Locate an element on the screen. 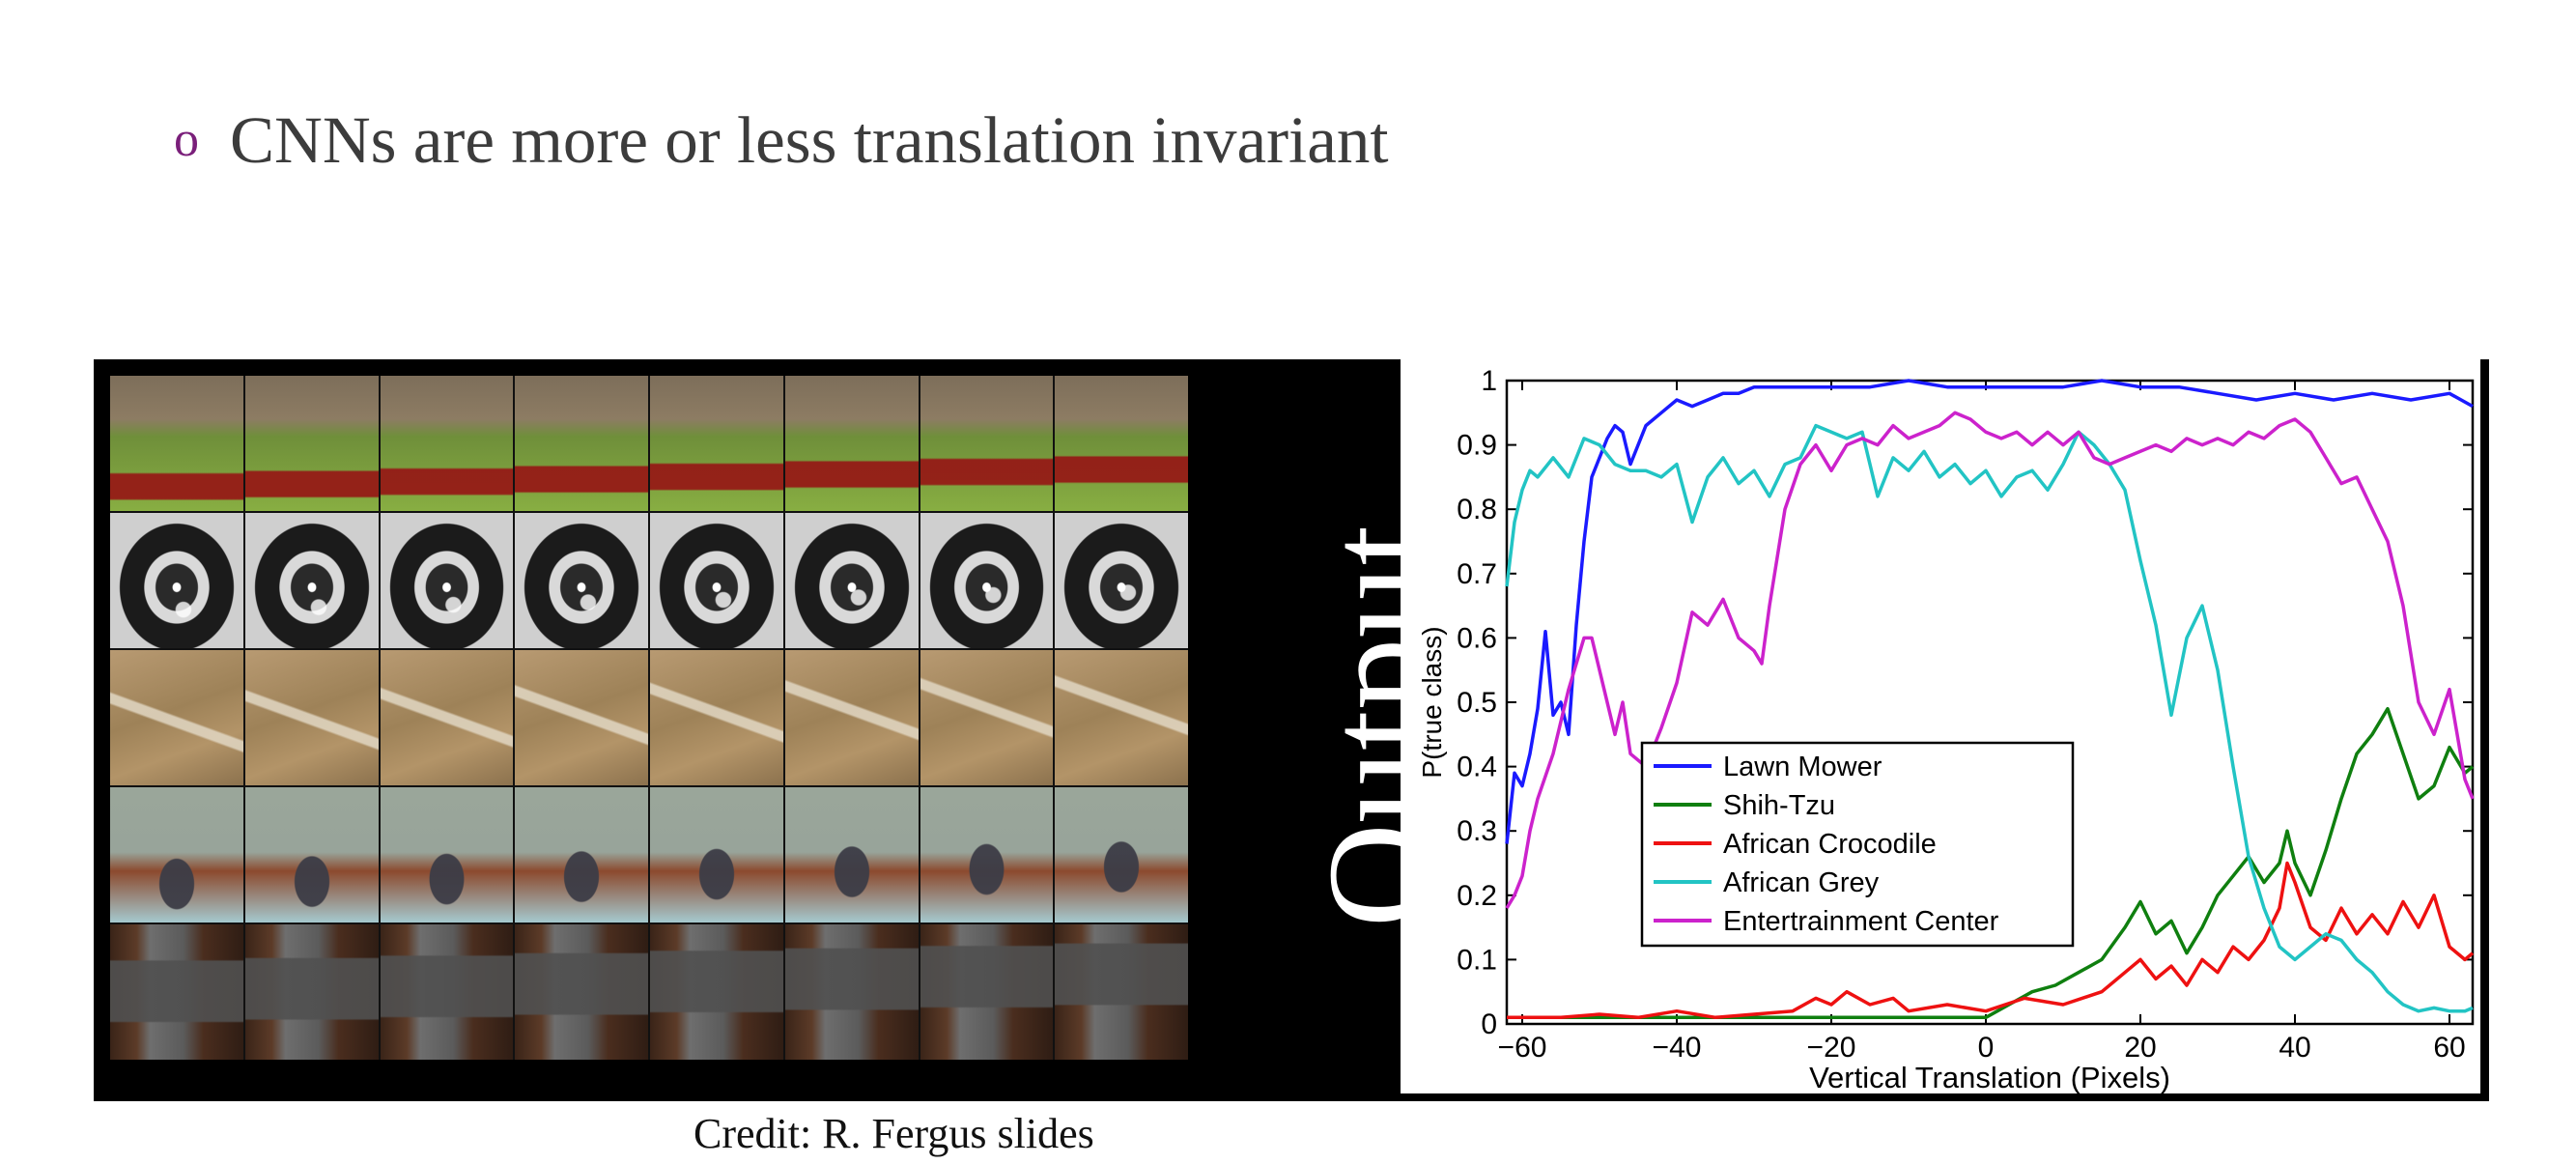  bullet-marker: o is located at coordinates (186, 139).